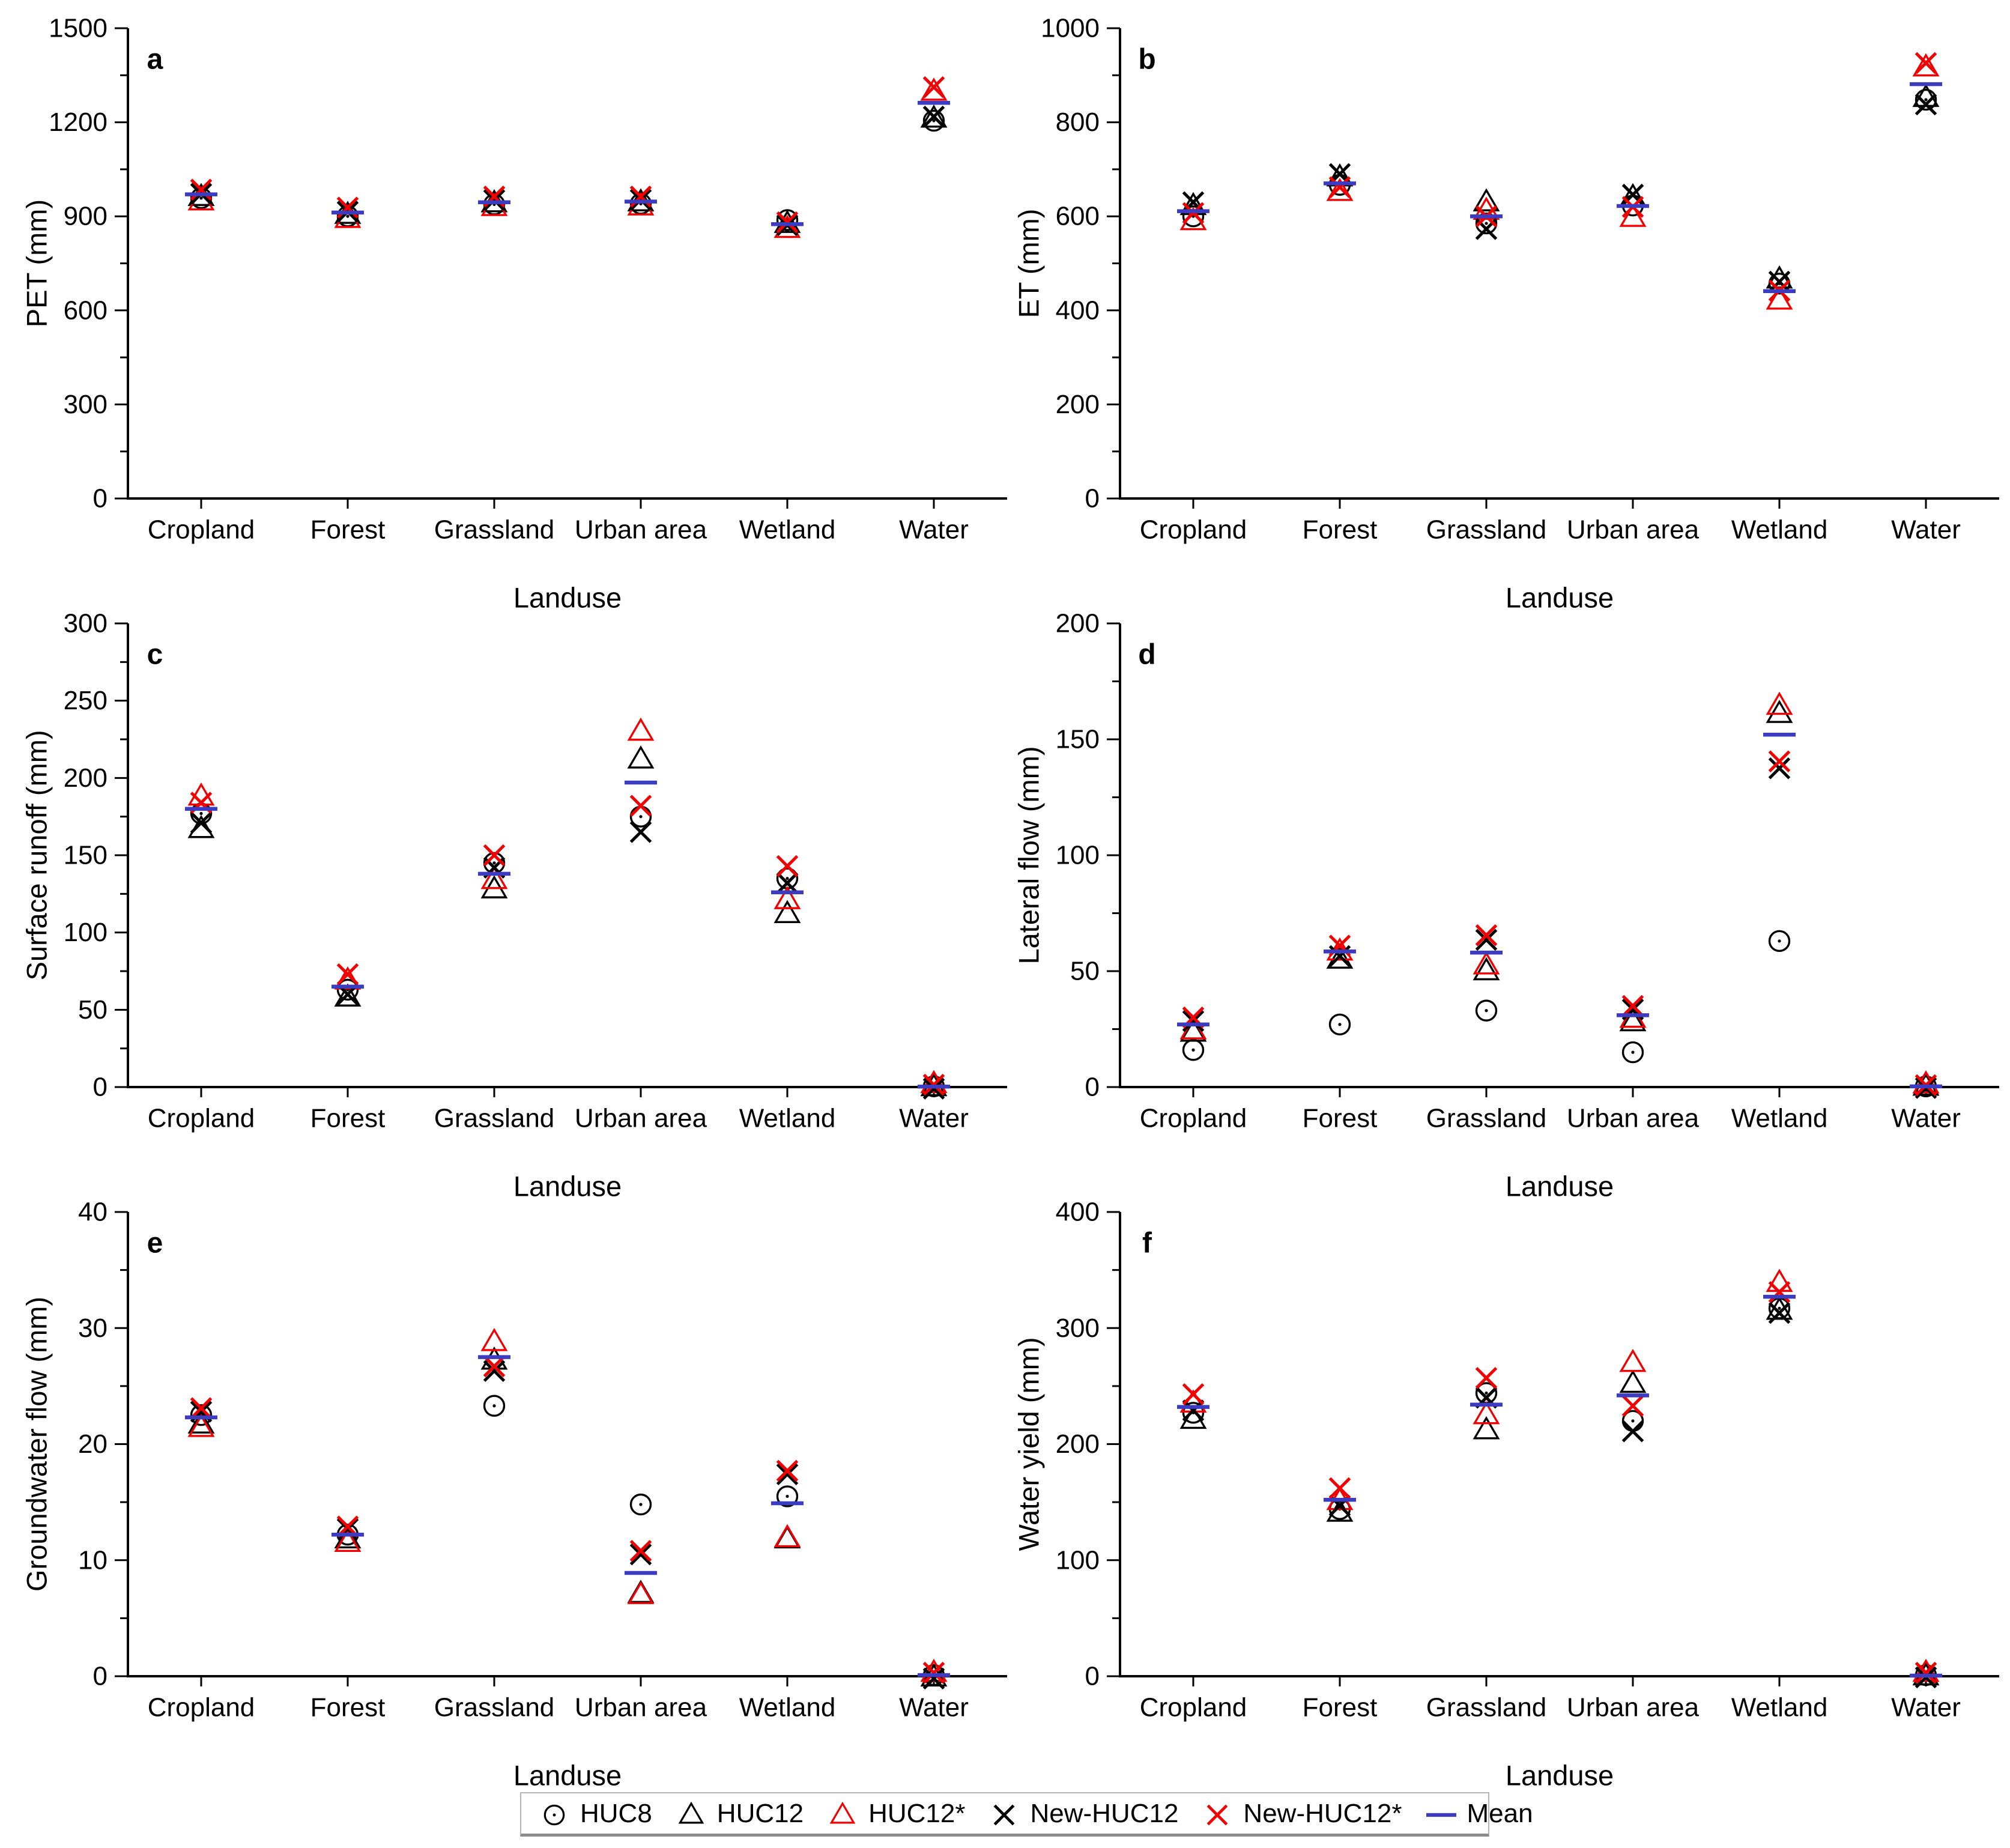 The width and height of the screenshot is (2010, 1848). I want to click on new-huc12-wetland-marker, so click(1780, 1313).